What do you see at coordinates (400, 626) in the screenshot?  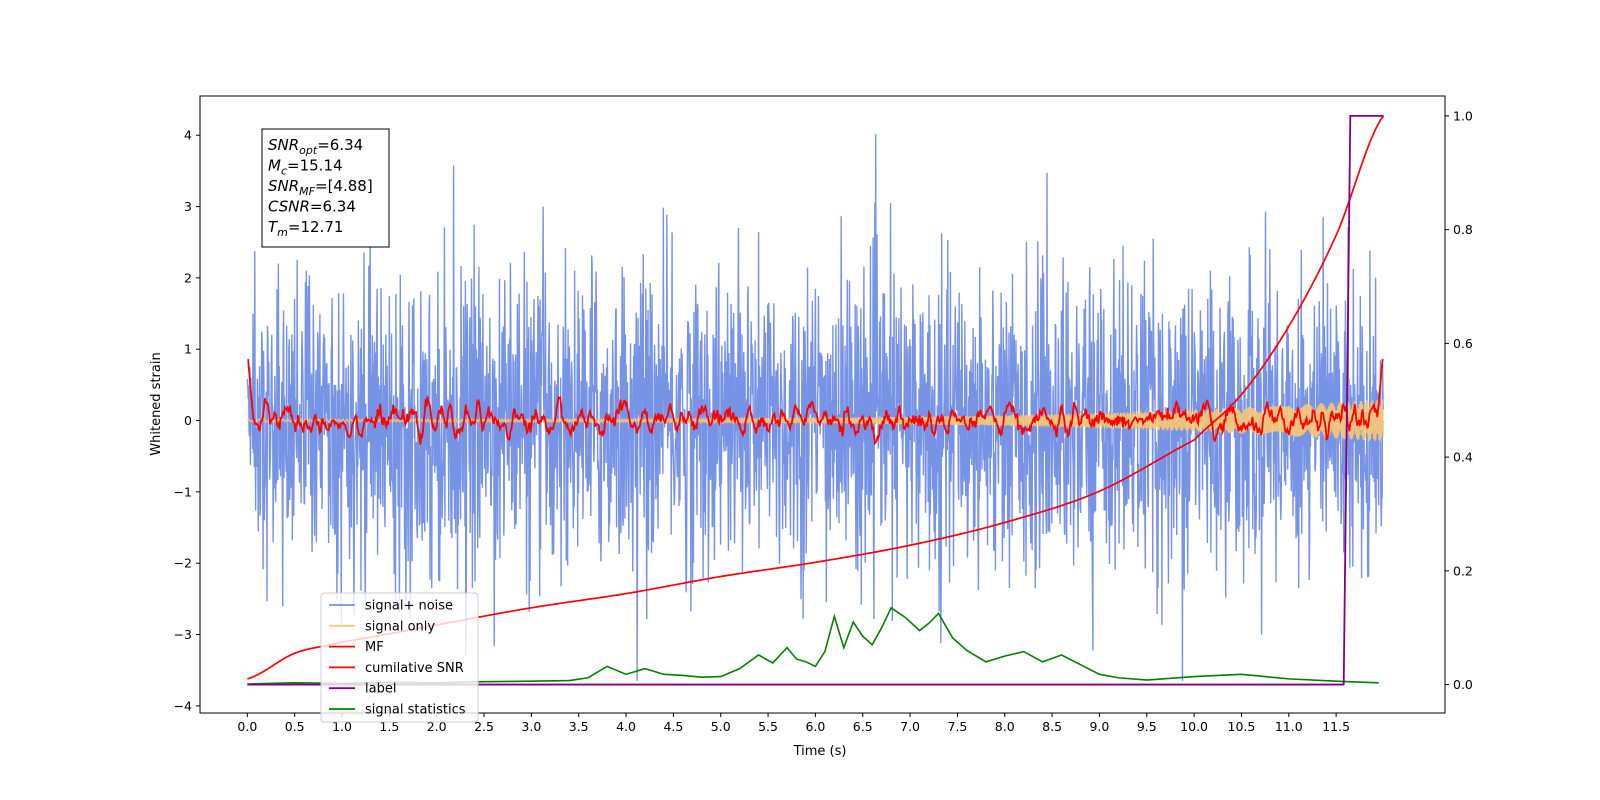 I see `legend-label-signal-only: signal only` at bounding box center [400, 626].